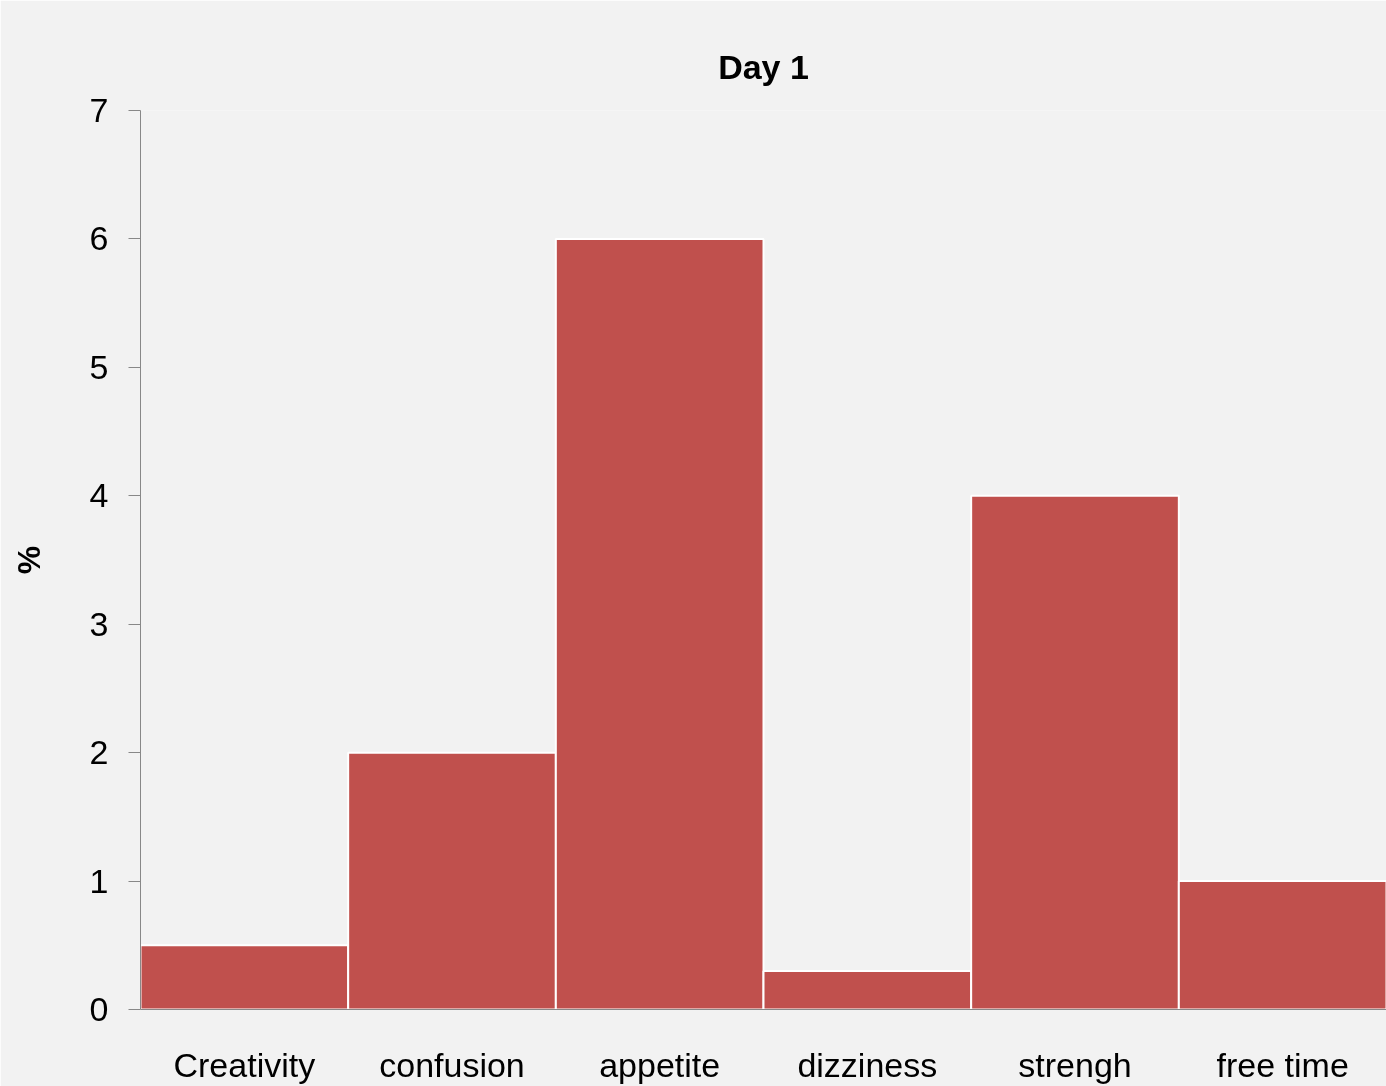  I want to click on chart-title: Day 1, so click(763, 66).